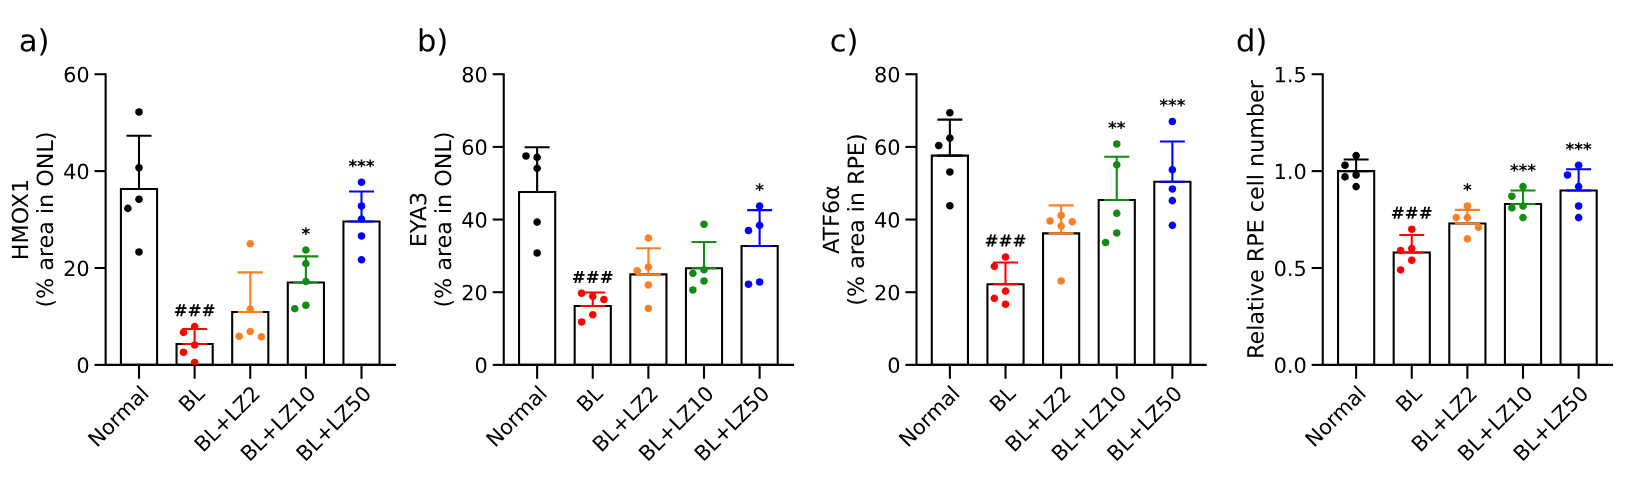 The image size is (1625, 482). Describe the element at coordinates (432, 42) in the screenshot. I see `chart-title: b)` at that location.